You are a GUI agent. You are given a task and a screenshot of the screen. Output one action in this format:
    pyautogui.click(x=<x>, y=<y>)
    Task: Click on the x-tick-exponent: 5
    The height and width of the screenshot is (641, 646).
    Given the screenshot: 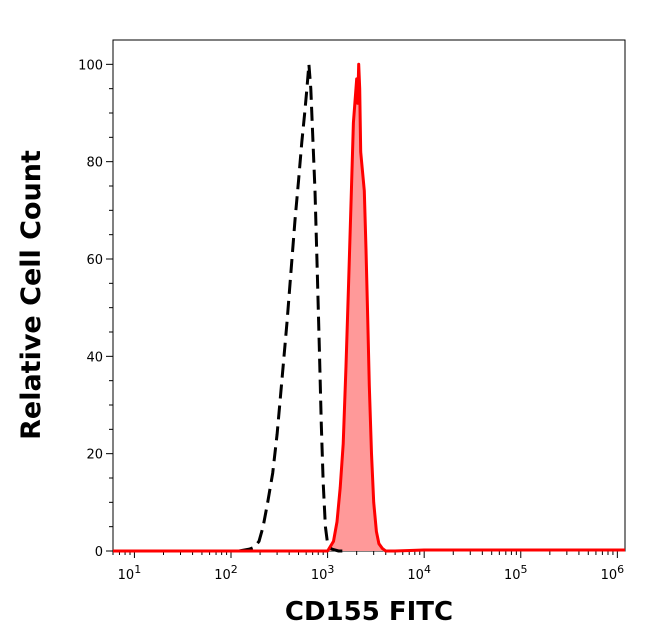 What is the action you would take?
    pyautogui.click(x=524, y=569)
    